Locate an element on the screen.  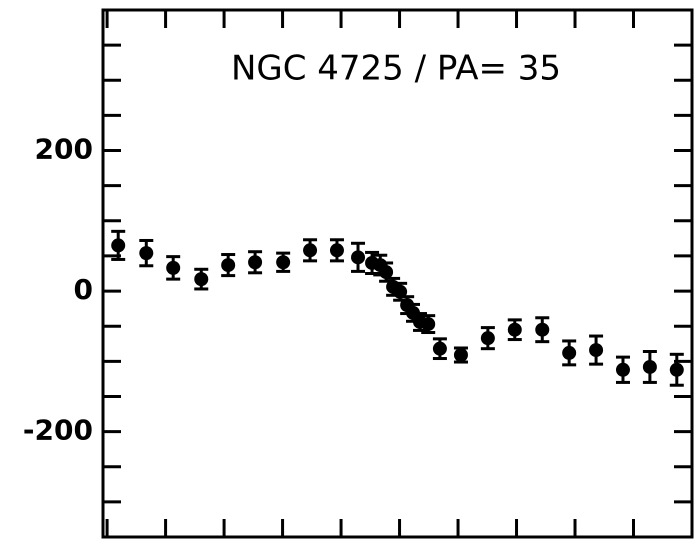
y-tick-label: -200 is located at coordinates (58, 430).